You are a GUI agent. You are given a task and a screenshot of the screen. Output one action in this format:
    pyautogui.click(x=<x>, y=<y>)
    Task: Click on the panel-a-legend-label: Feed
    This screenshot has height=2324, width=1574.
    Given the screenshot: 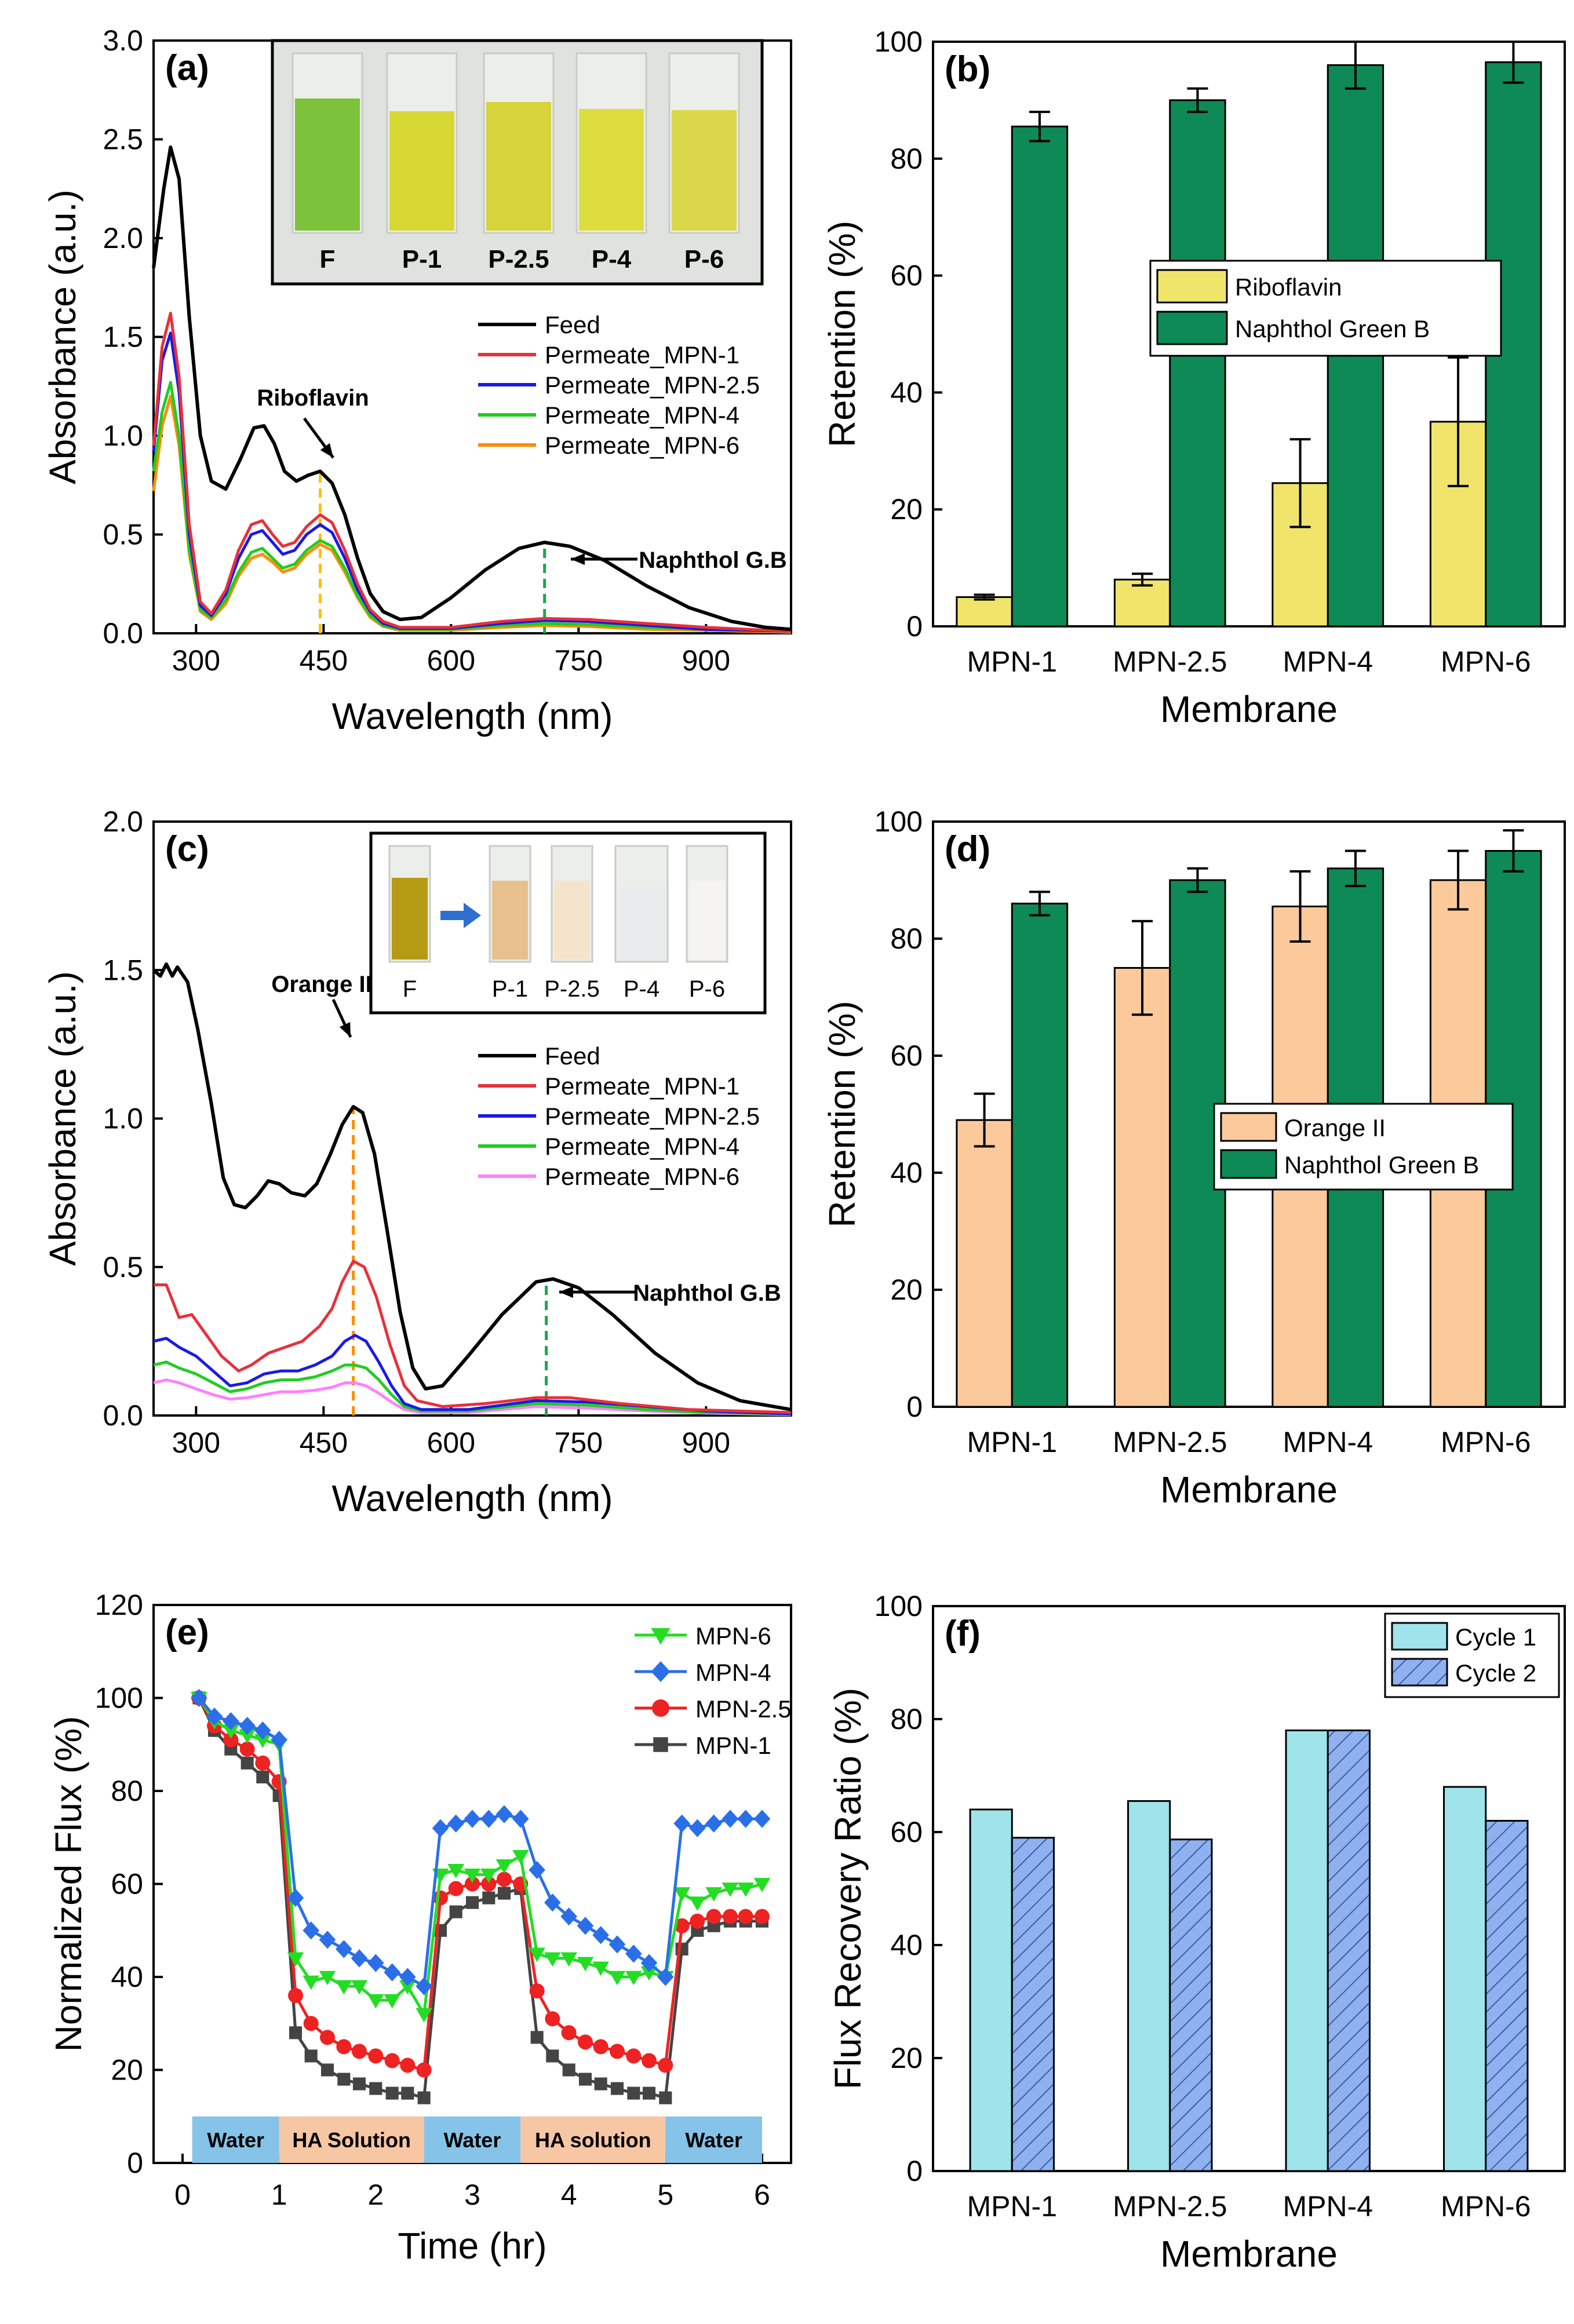 What is the action you would take?
    pyautogui.click(x=573, y=324)
    